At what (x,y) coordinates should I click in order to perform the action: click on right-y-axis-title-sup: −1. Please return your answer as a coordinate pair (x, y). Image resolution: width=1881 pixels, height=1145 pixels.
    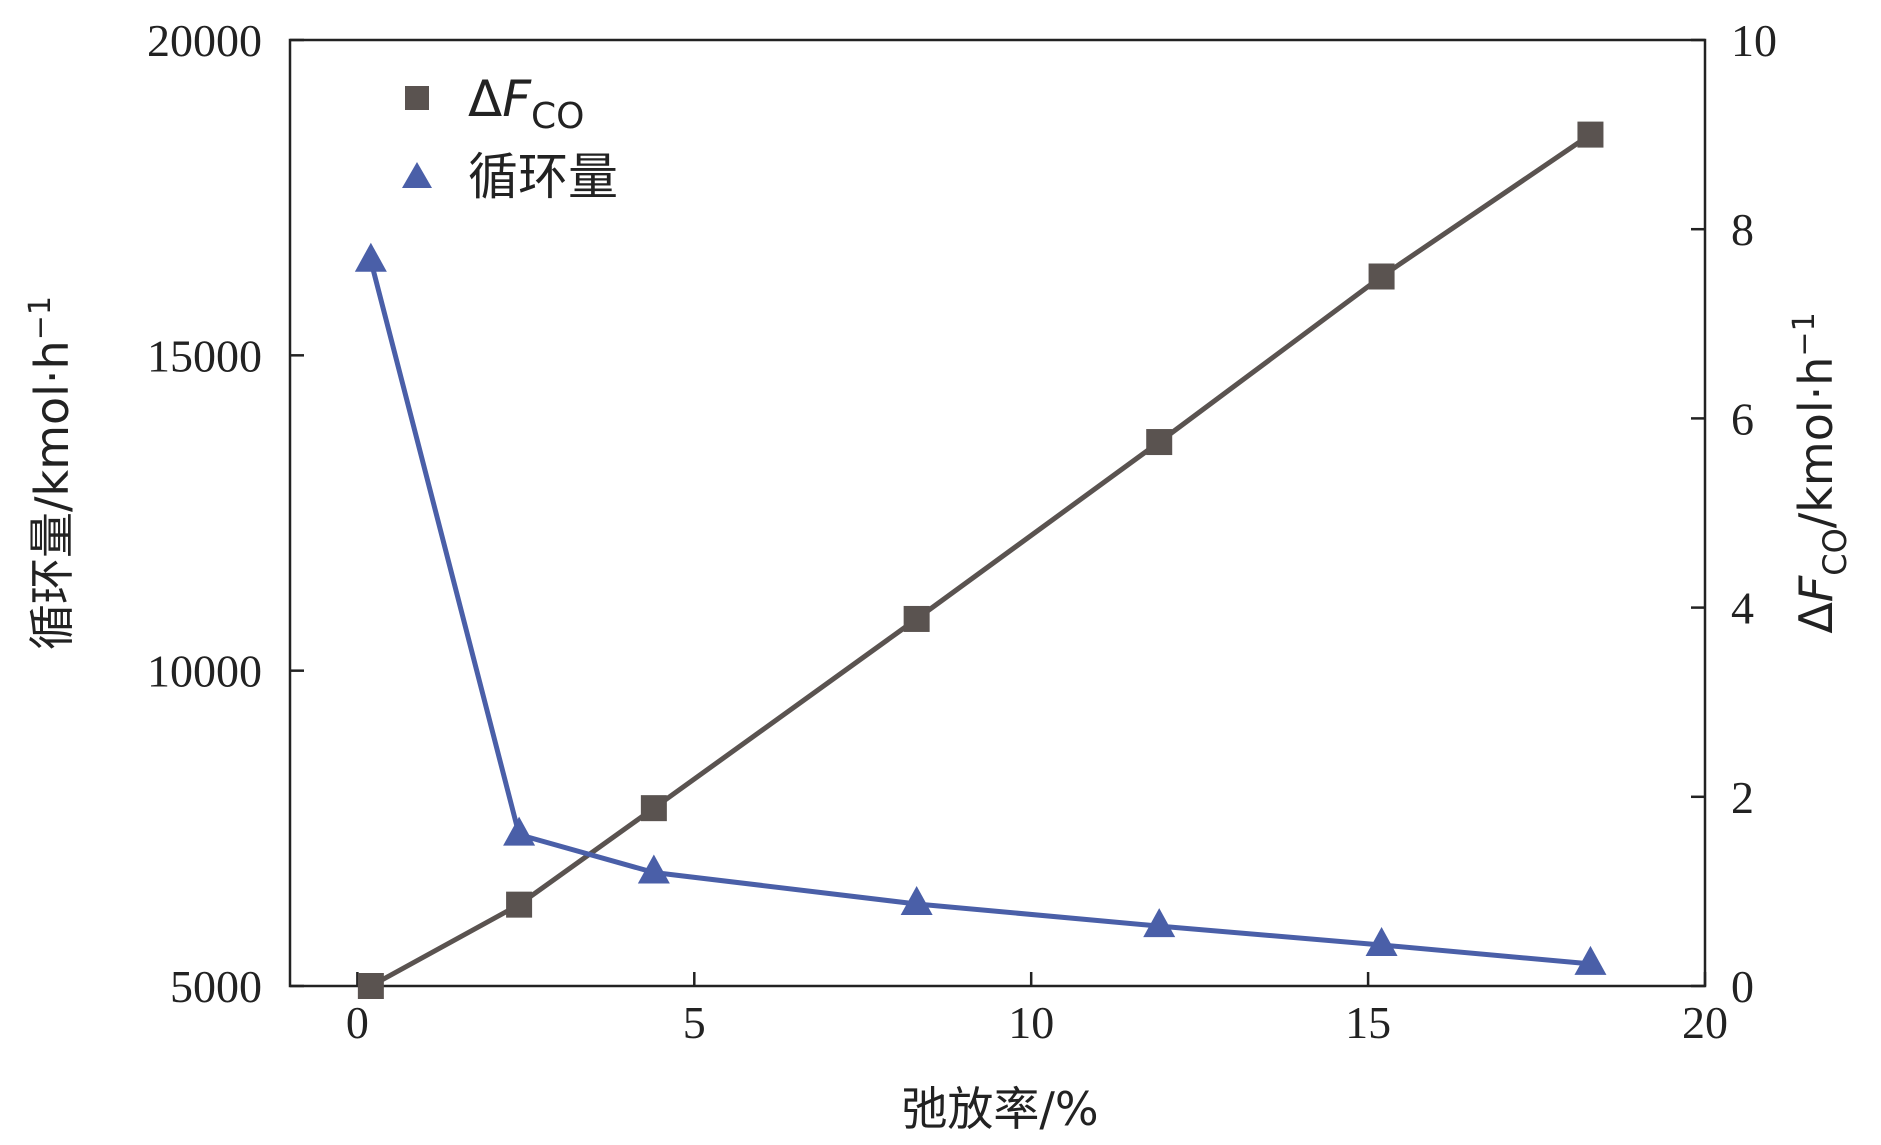
    Looking at the image, I should click on (1804, 334).